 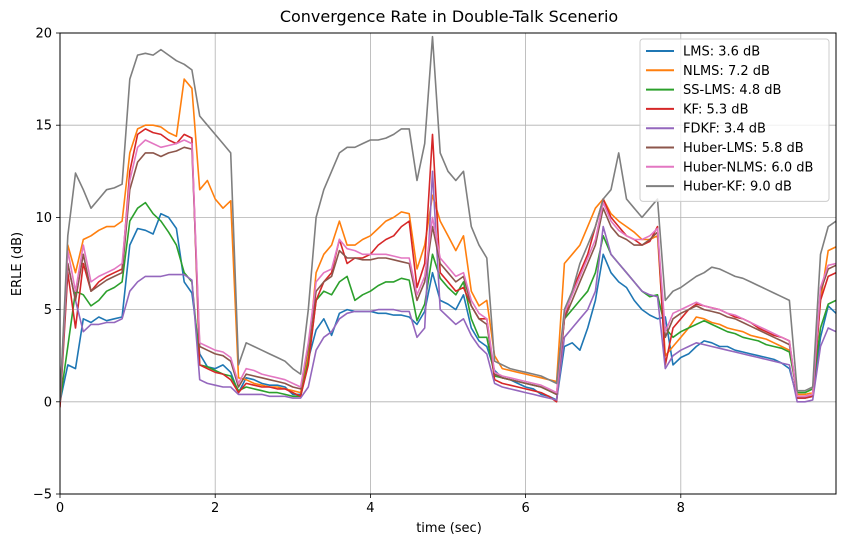 What do you see at coordinates (449, 528) in the screenshot?
I see `x-axis-label: time (sec)` at bounding box center [449, 528].